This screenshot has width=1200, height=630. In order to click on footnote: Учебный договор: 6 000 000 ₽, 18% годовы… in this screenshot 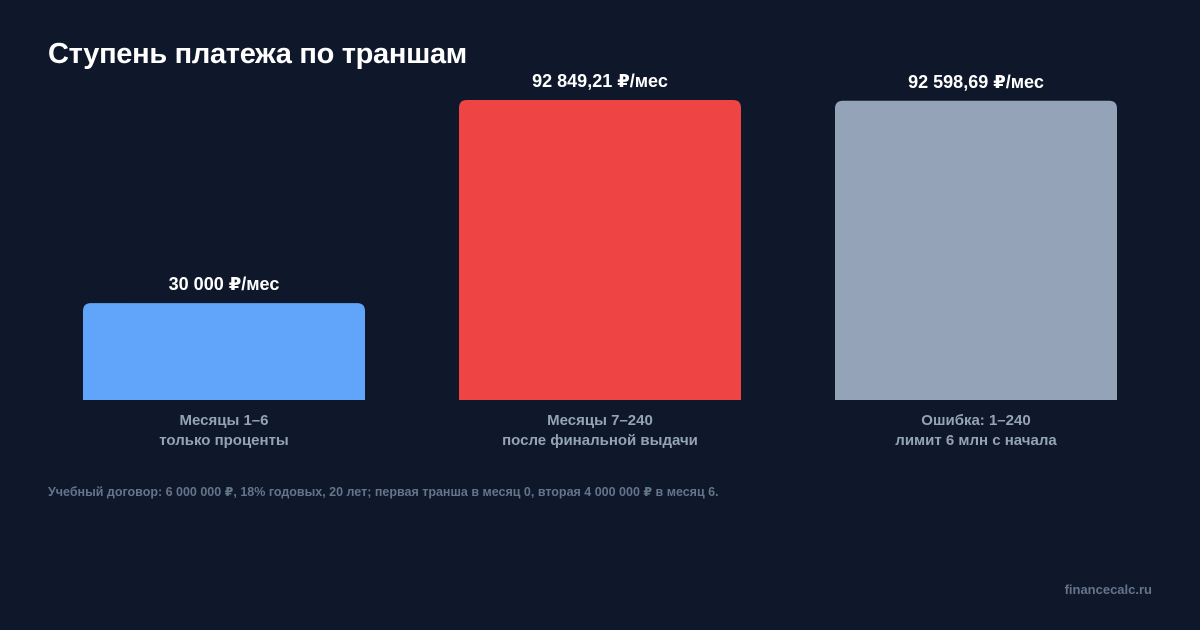, I will do `click(383, 492)`.